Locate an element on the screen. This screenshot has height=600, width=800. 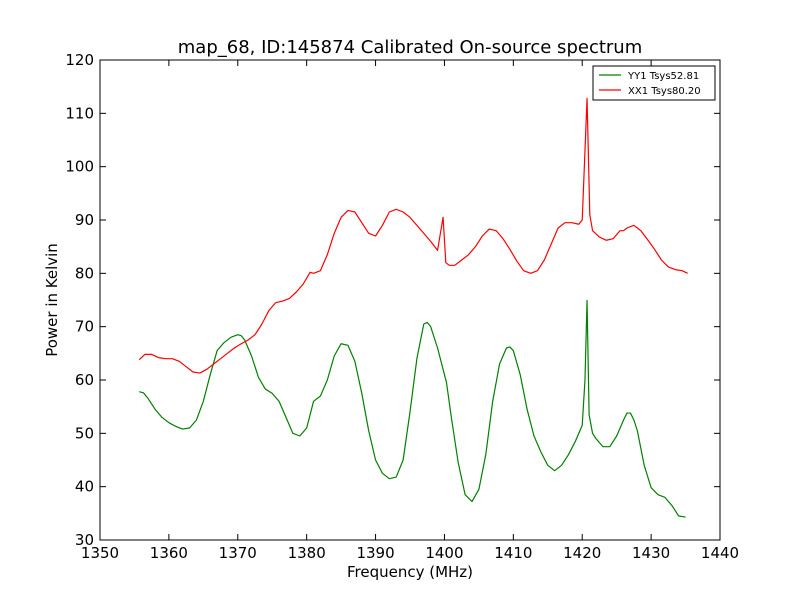
legend-label-xx1: XX1 Tsys80.20 is located at coordinates (664, 91).